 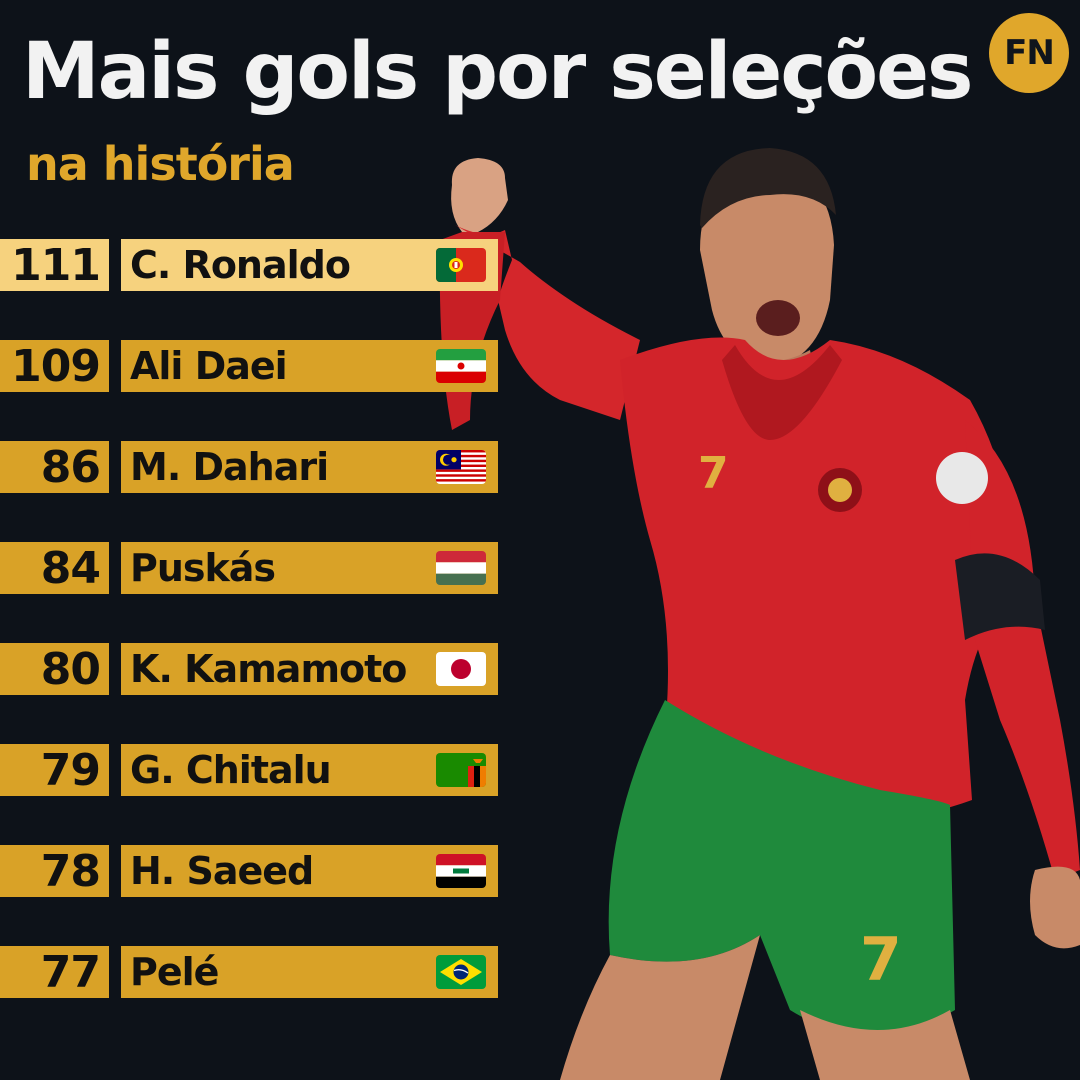 I want to click on page-subtitle: na história, so click(x=160, y=164).